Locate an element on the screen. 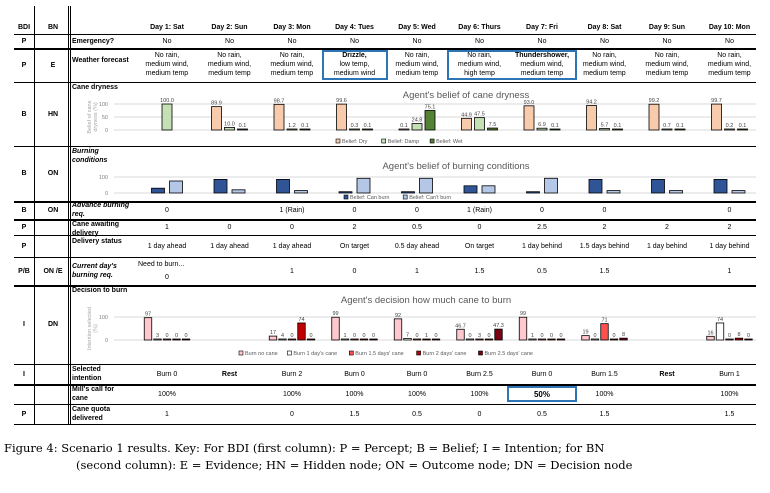 Image resolution: width=770 pixels, height=493 pixels. legend-entry: Burn 2.5 days' cane is located at coordinates (509, 354).